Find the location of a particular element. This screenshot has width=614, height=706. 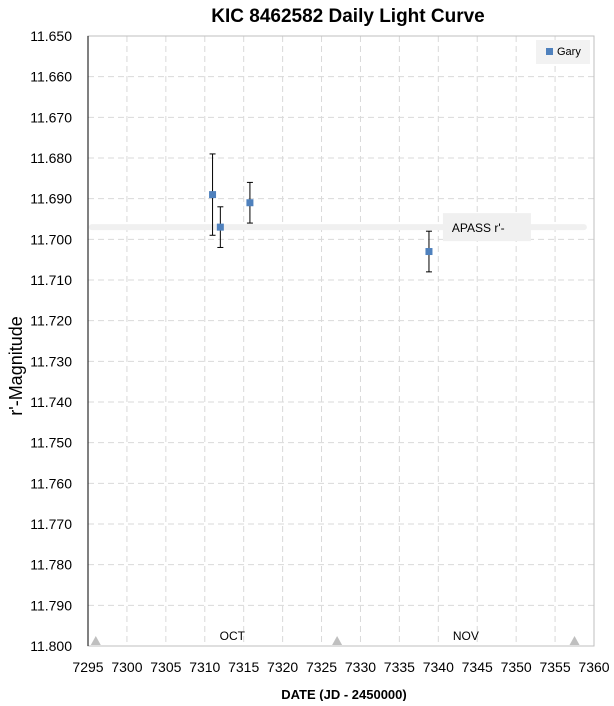

y-tick-label: 11.720 is located at coordinates (51, 321).